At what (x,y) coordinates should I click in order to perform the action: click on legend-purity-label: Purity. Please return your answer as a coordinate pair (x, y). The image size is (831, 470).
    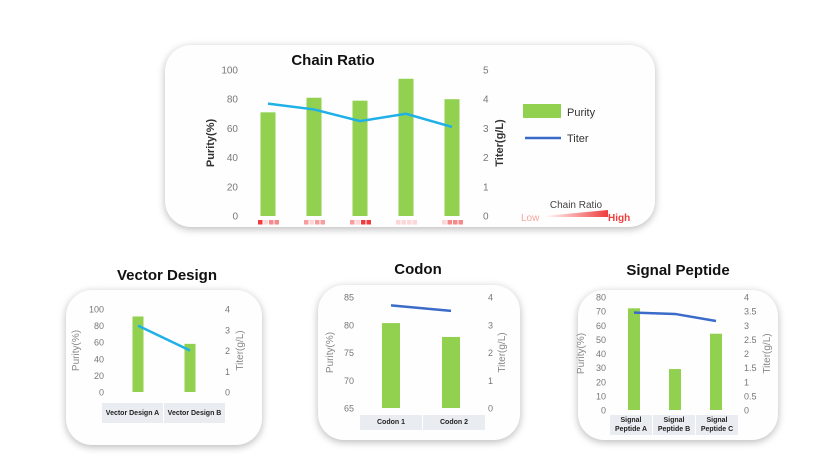
    Looking at the image, I should click on (581, 113).